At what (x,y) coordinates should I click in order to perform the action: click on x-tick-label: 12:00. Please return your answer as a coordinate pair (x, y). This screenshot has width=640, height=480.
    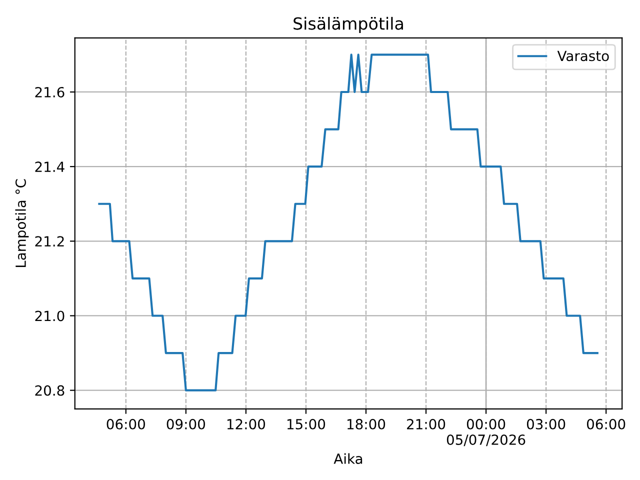
    Looking at the image, I should click on (246, 424).